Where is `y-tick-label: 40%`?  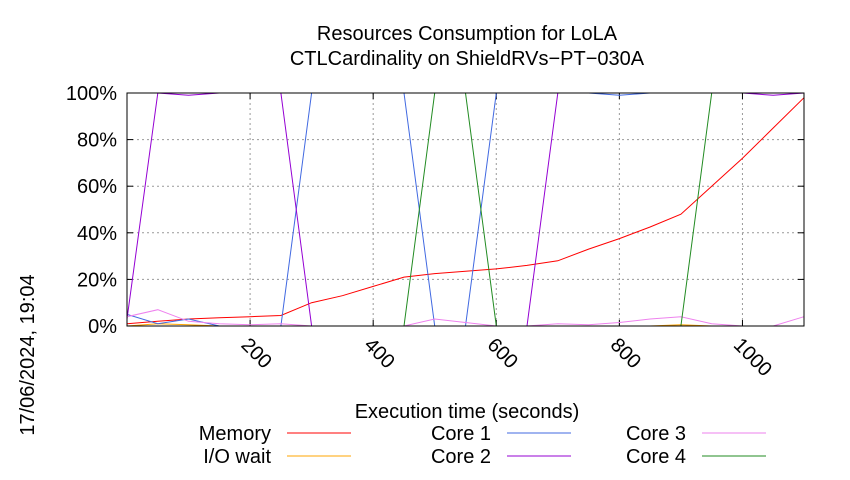
y-tick-label: 40% is located at coordinates (97, 234).